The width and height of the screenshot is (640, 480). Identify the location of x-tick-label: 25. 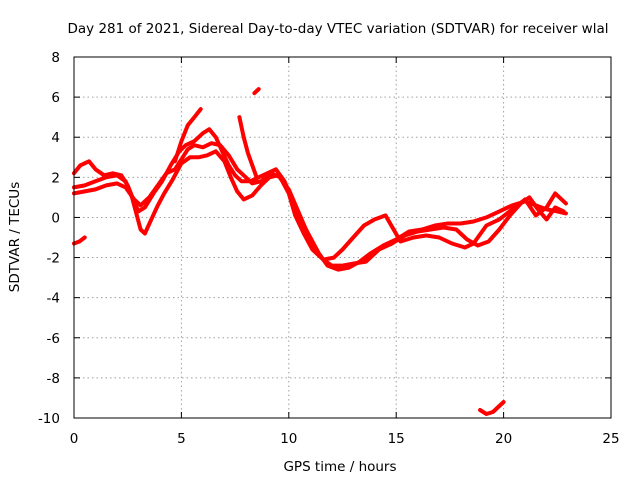
(610, 439).